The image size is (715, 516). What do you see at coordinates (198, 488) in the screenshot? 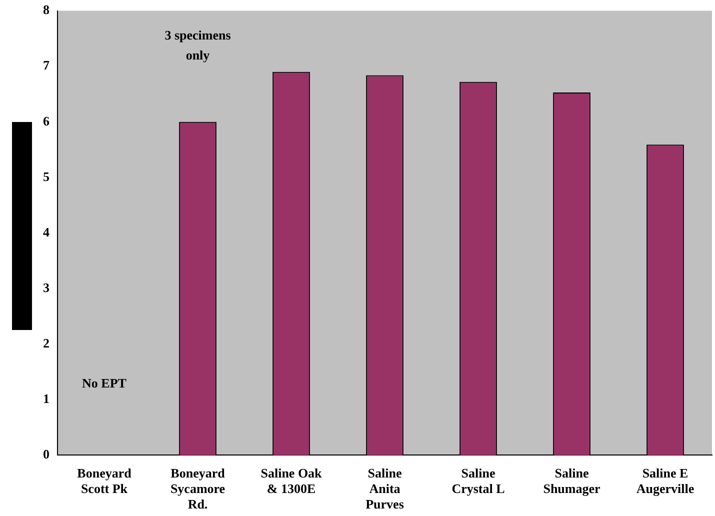
I see `x-tick-label: Boneyard Sycamore Rd.` at bounding box center [198, 488].